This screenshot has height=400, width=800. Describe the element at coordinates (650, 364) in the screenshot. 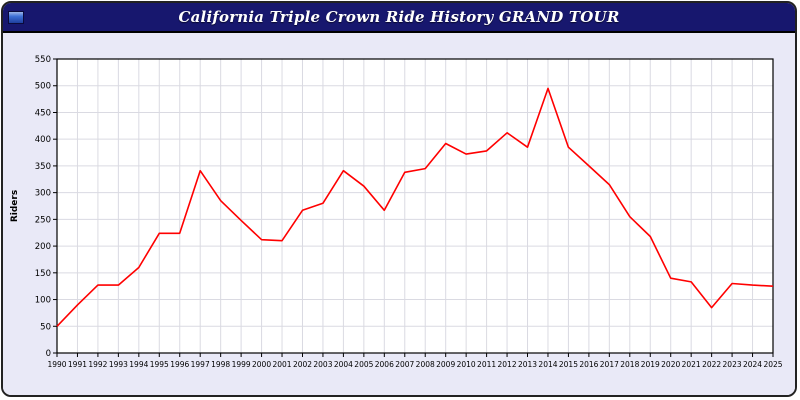

I see `x-tick-label: 2019` at that location.